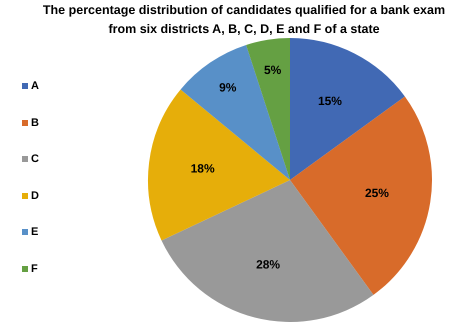  Describe the element at coordinates (35, 86) in the screenshot. I see `legend-label: A` at that location.